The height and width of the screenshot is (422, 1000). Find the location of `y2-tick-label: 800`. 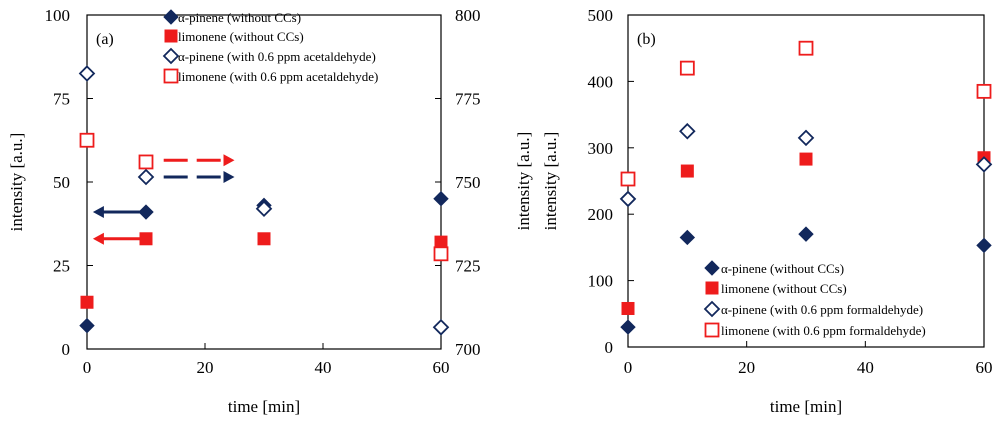

y2-tick-label: 800 is located at coordinates (468, 15).